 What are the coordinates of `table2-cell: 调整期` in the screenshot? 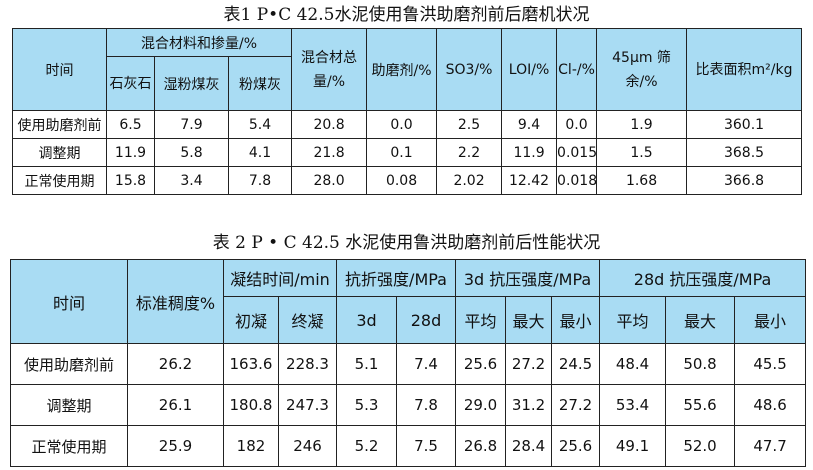 It's located at (69, 405).